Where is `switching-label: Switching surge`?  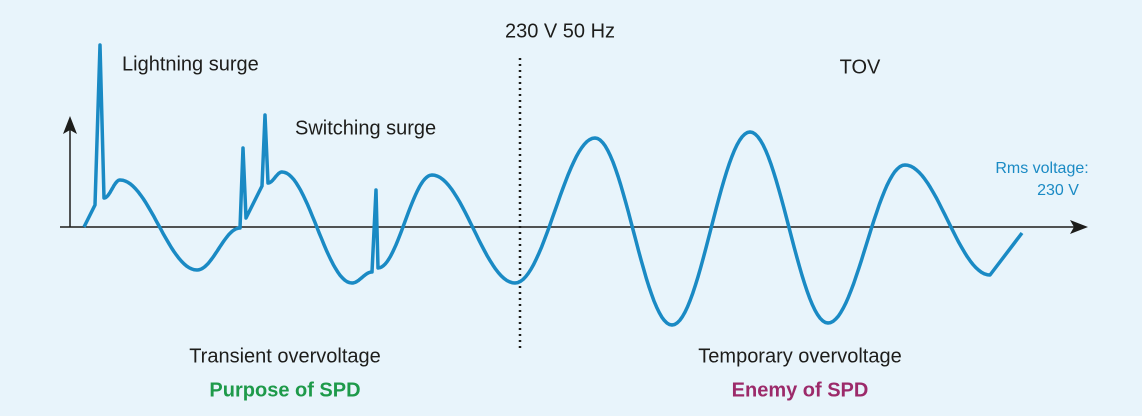 switching-label: Switching surge is located at coordinates (365, 128).